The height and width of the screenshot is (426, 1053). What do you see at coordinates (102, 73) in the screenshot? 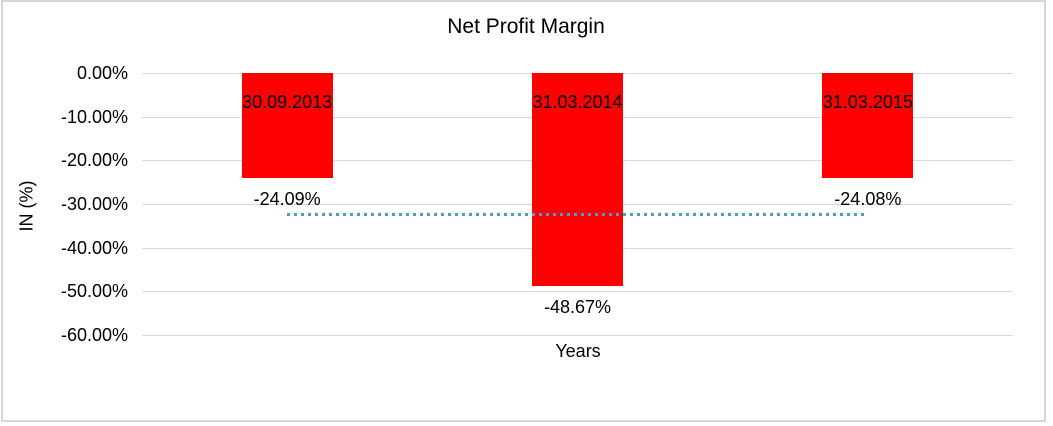
I see `y-tick-label: 0.00%` at bounding box center [102, 73].